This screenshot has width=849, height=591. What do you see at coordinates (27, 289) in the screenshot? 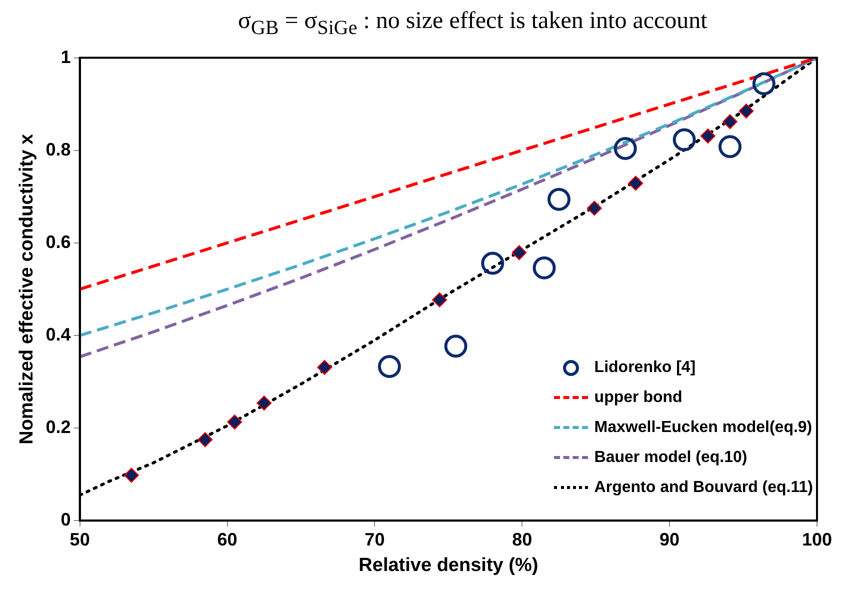
I see `y-axis-title: Nomalized effective conductivity x` at bounding box center [27, 289].